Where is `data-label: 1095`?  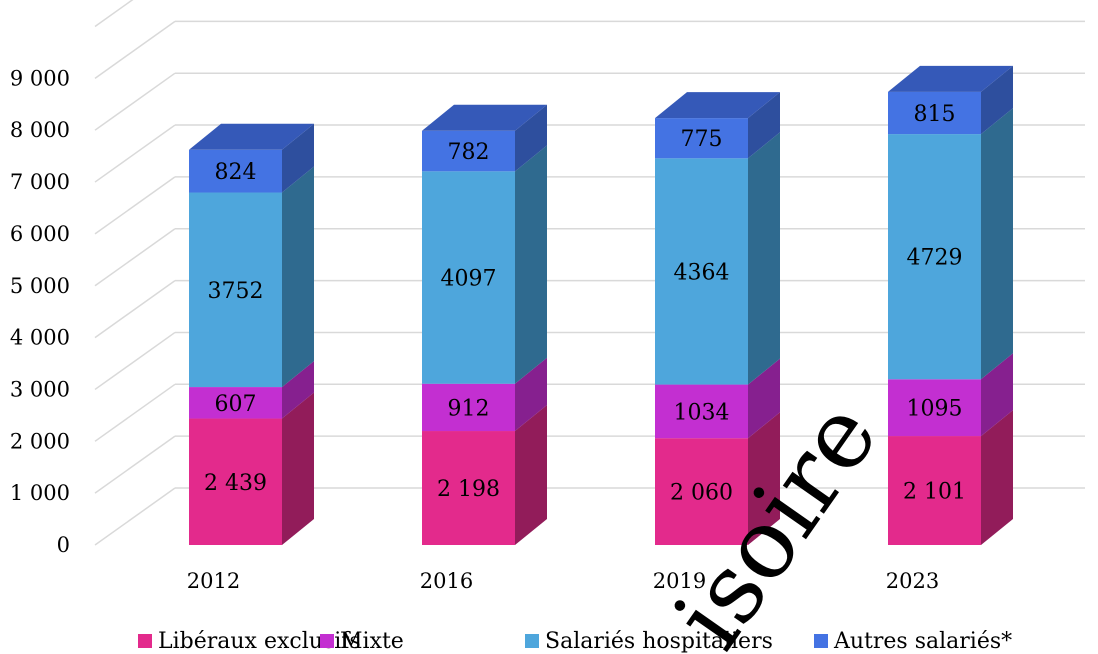 data-label: 1095 is located at coordinates (935, 409).